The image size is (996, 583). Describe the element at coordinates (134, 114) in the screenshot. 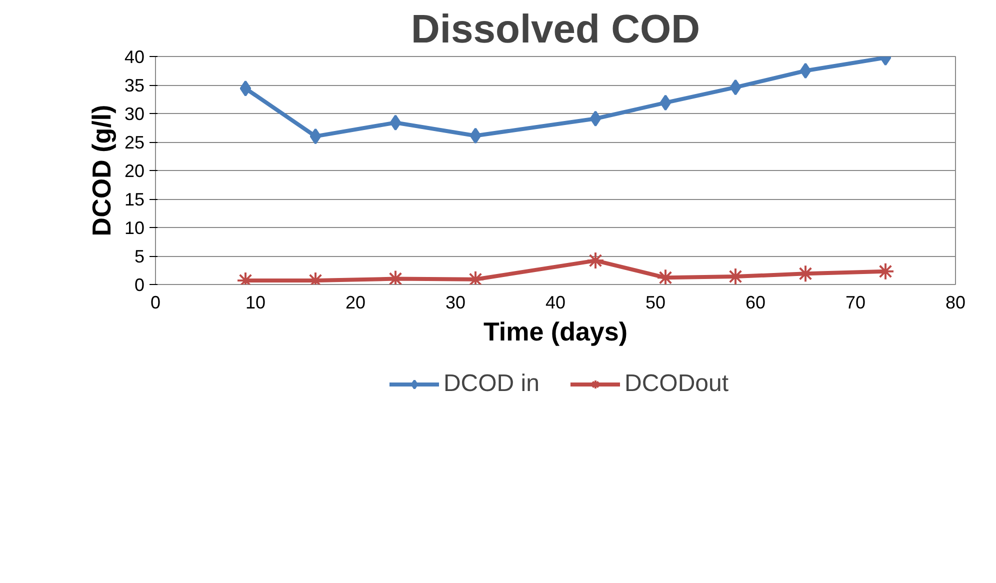

I see `y-tick-label: 30` at that location.